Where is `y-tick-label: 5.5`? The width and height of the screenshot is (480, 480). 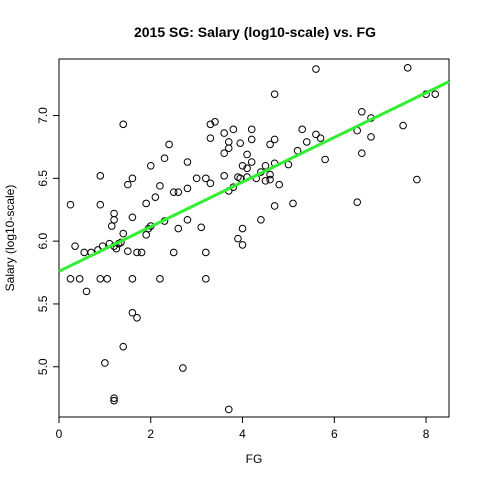
y-tick-label: 5.5 is located at coordinates (43, 303).